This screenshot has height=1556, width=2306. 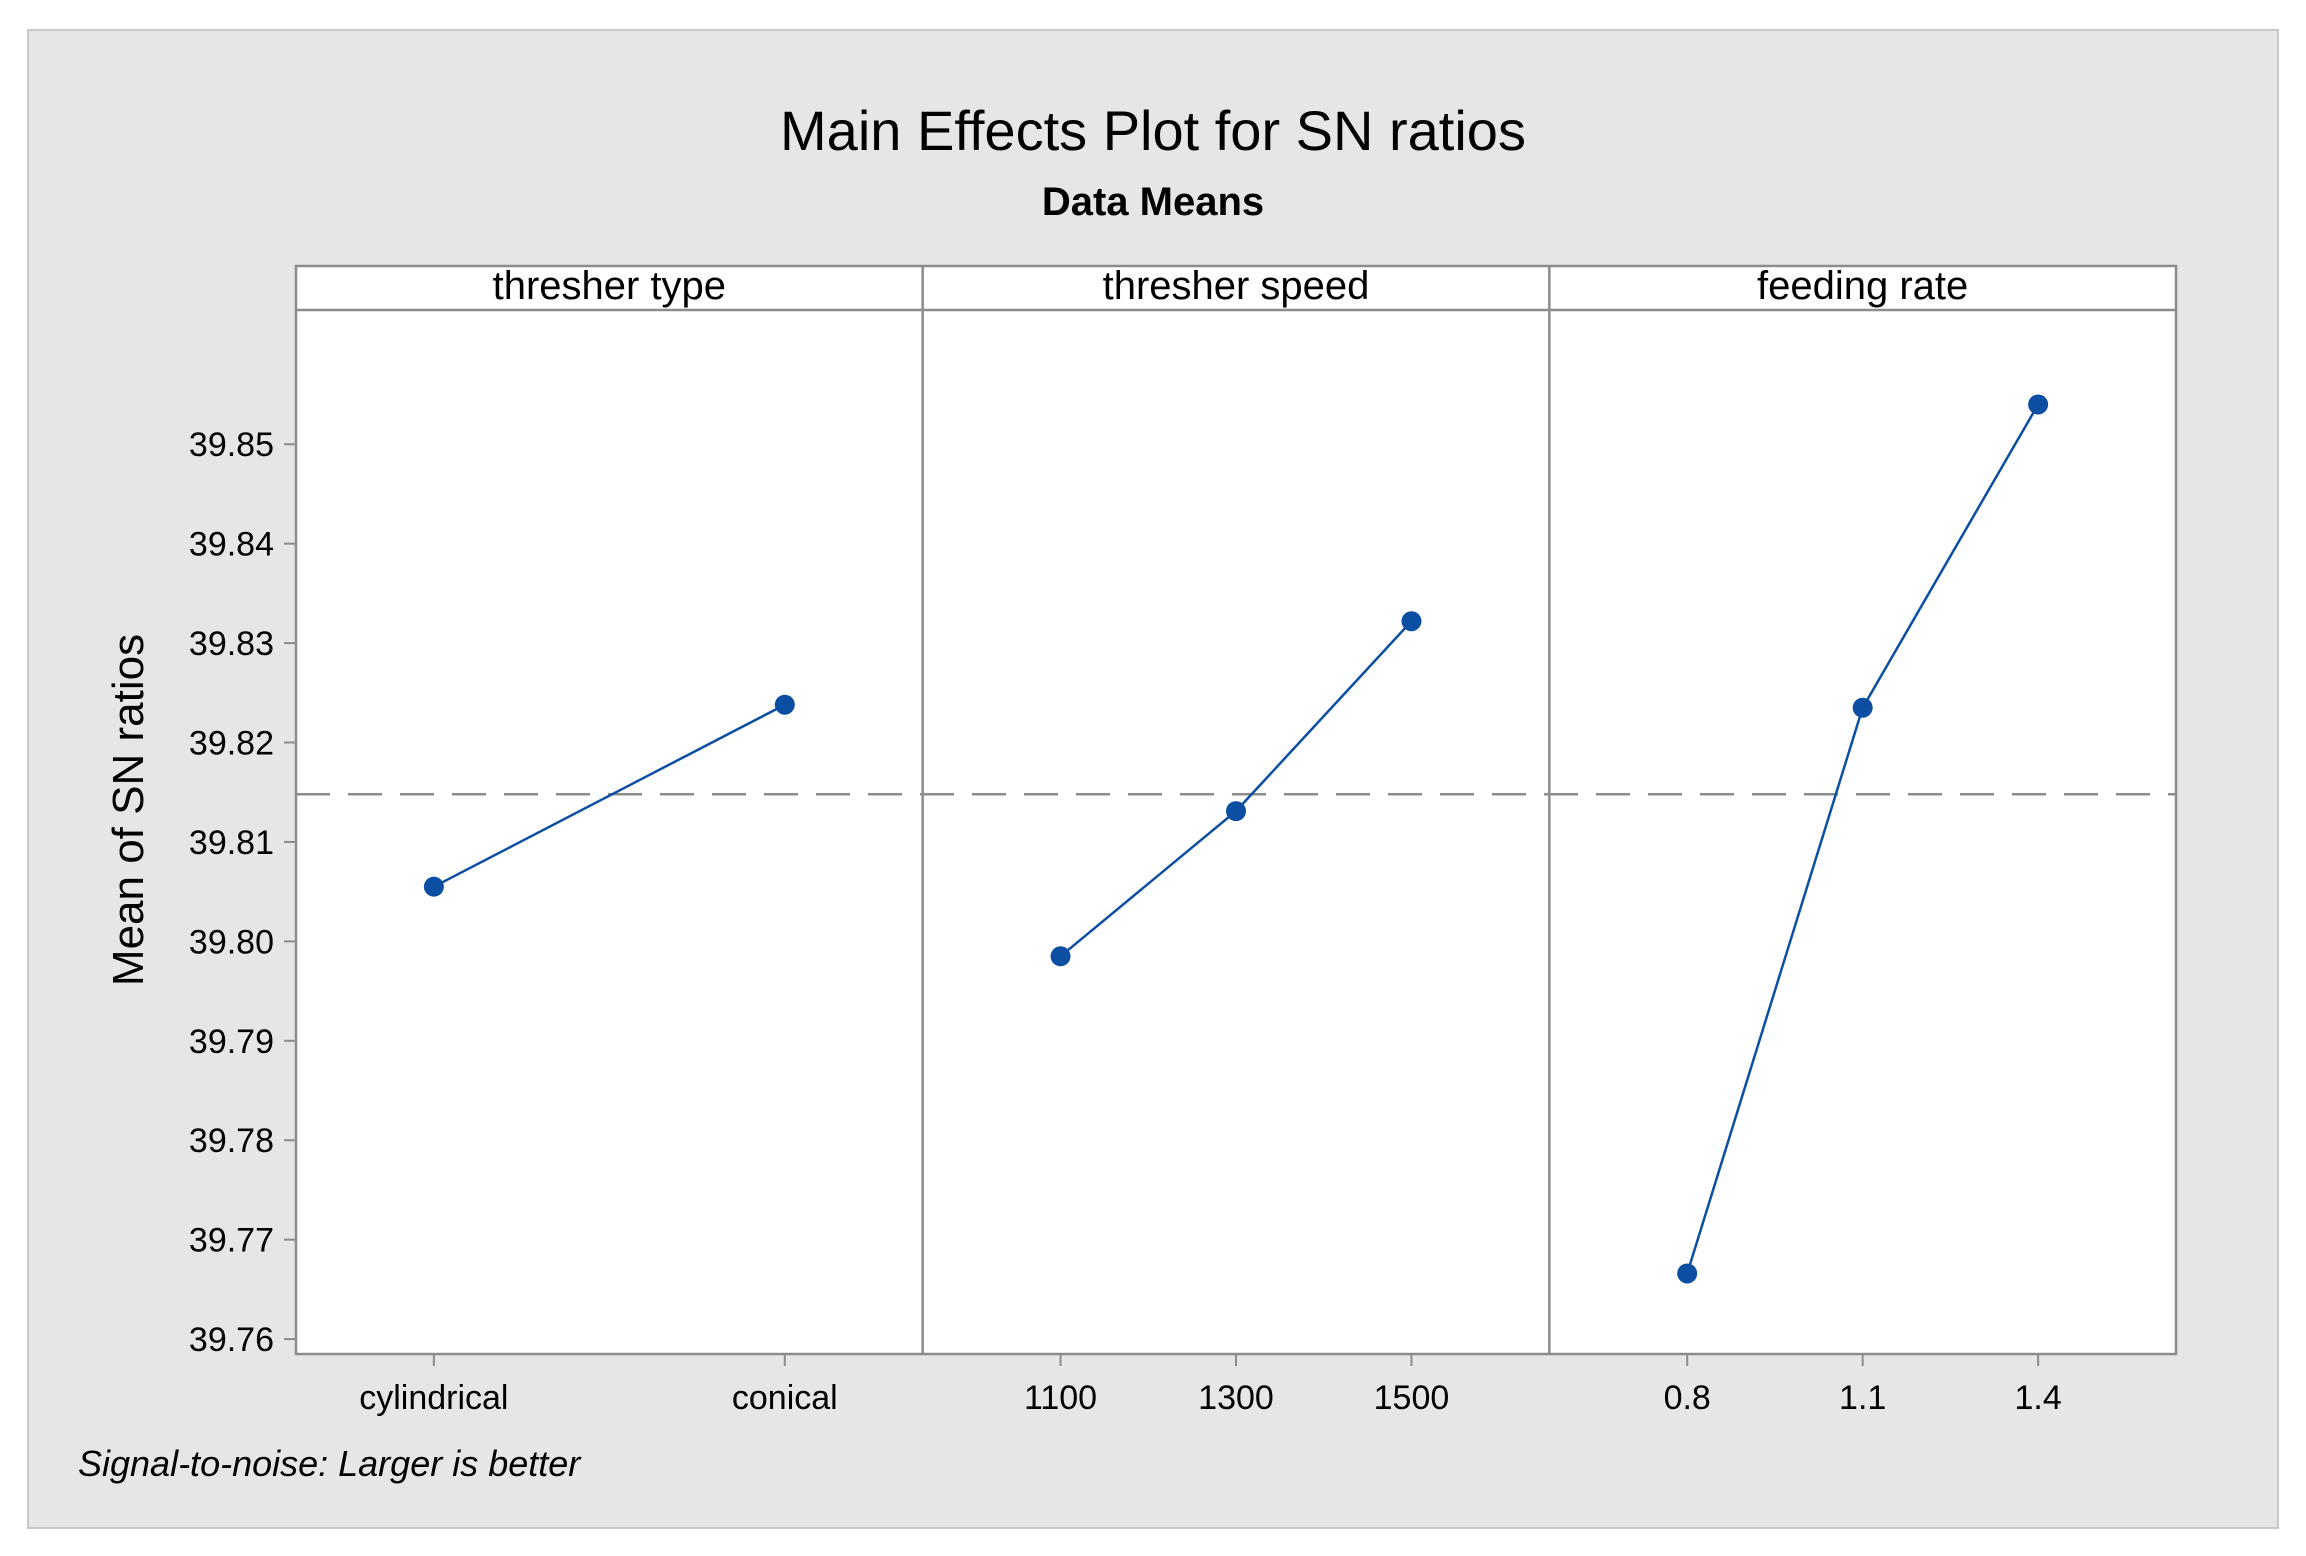 What do you see at coordinates (128, 810) in the screenshot?
I see `y-axis-label: Mean of SN ratios` at bounding box center [128, 810].